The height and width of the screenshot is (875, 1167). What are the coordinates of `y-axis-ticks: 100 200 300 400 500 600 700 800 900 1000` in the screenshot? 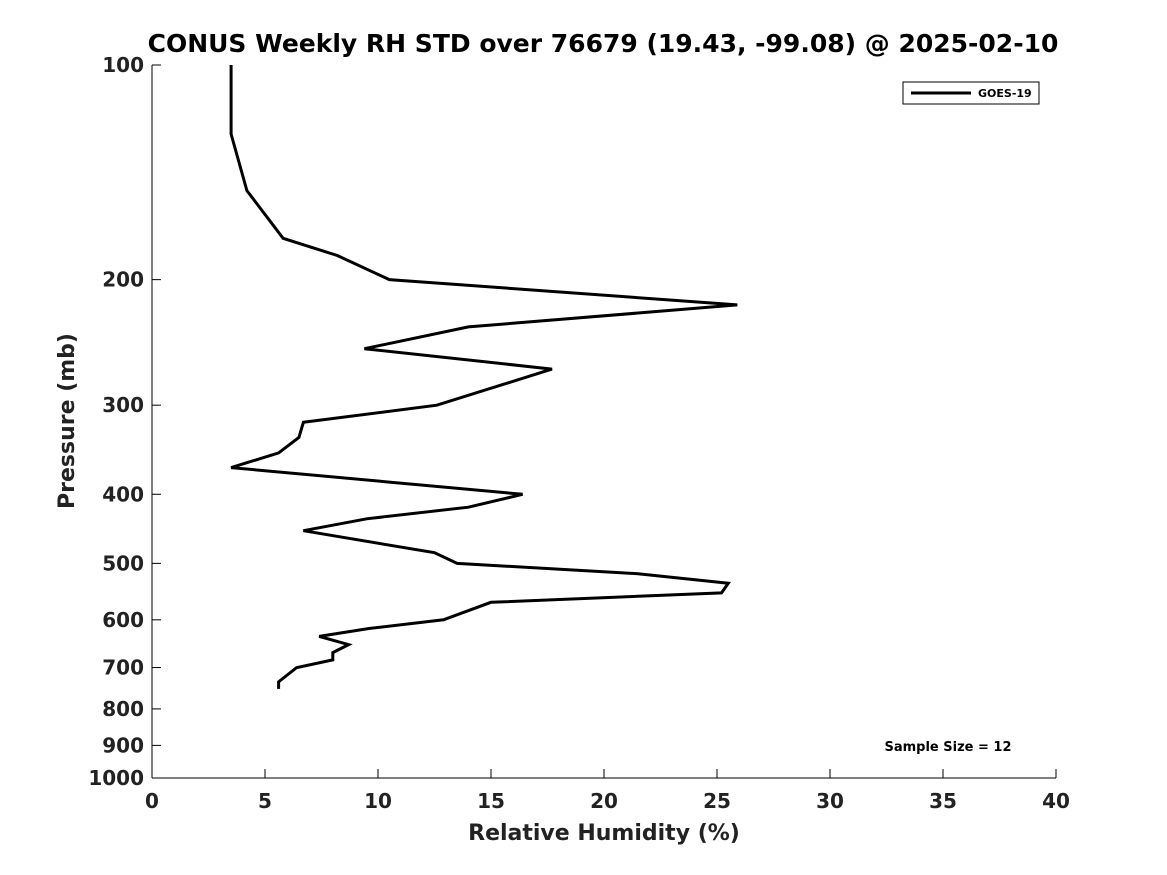 It's located at (124, 421).